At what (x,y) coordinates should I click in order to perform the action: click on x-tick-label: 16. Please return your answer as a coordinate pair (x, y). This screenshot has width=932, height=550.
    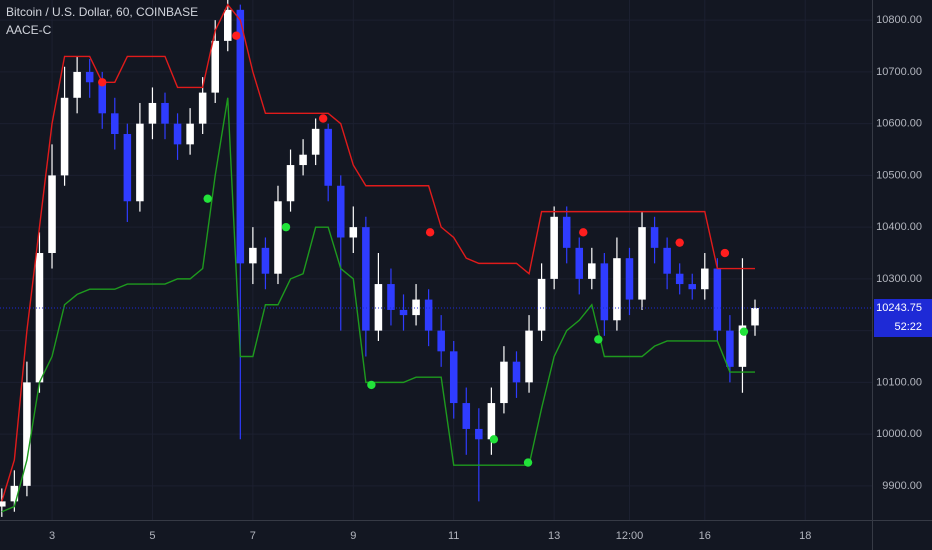
    Looking at the image, I should click on (705, 536).